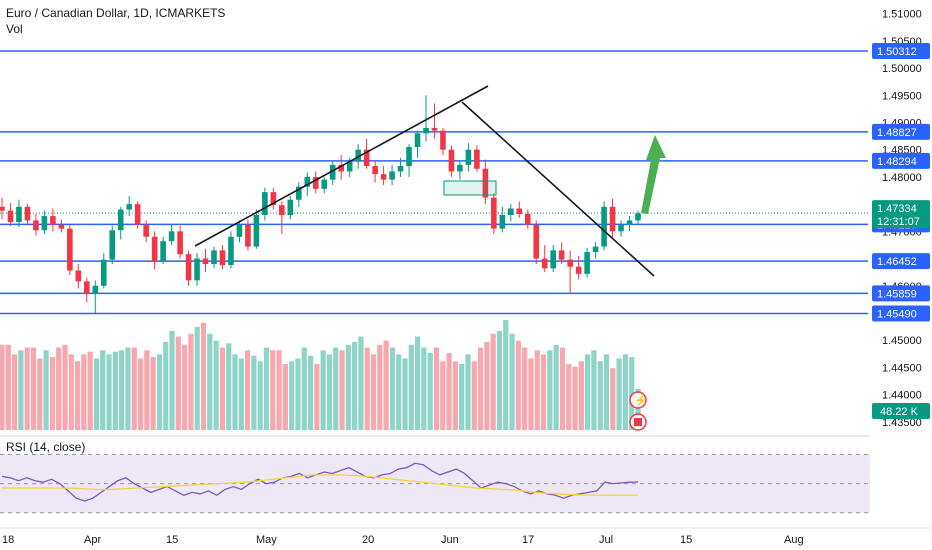 The height and width of the screenshot is (550, 932). I want to click on level-price-tag-text: 1.48294, so click(897, 162).